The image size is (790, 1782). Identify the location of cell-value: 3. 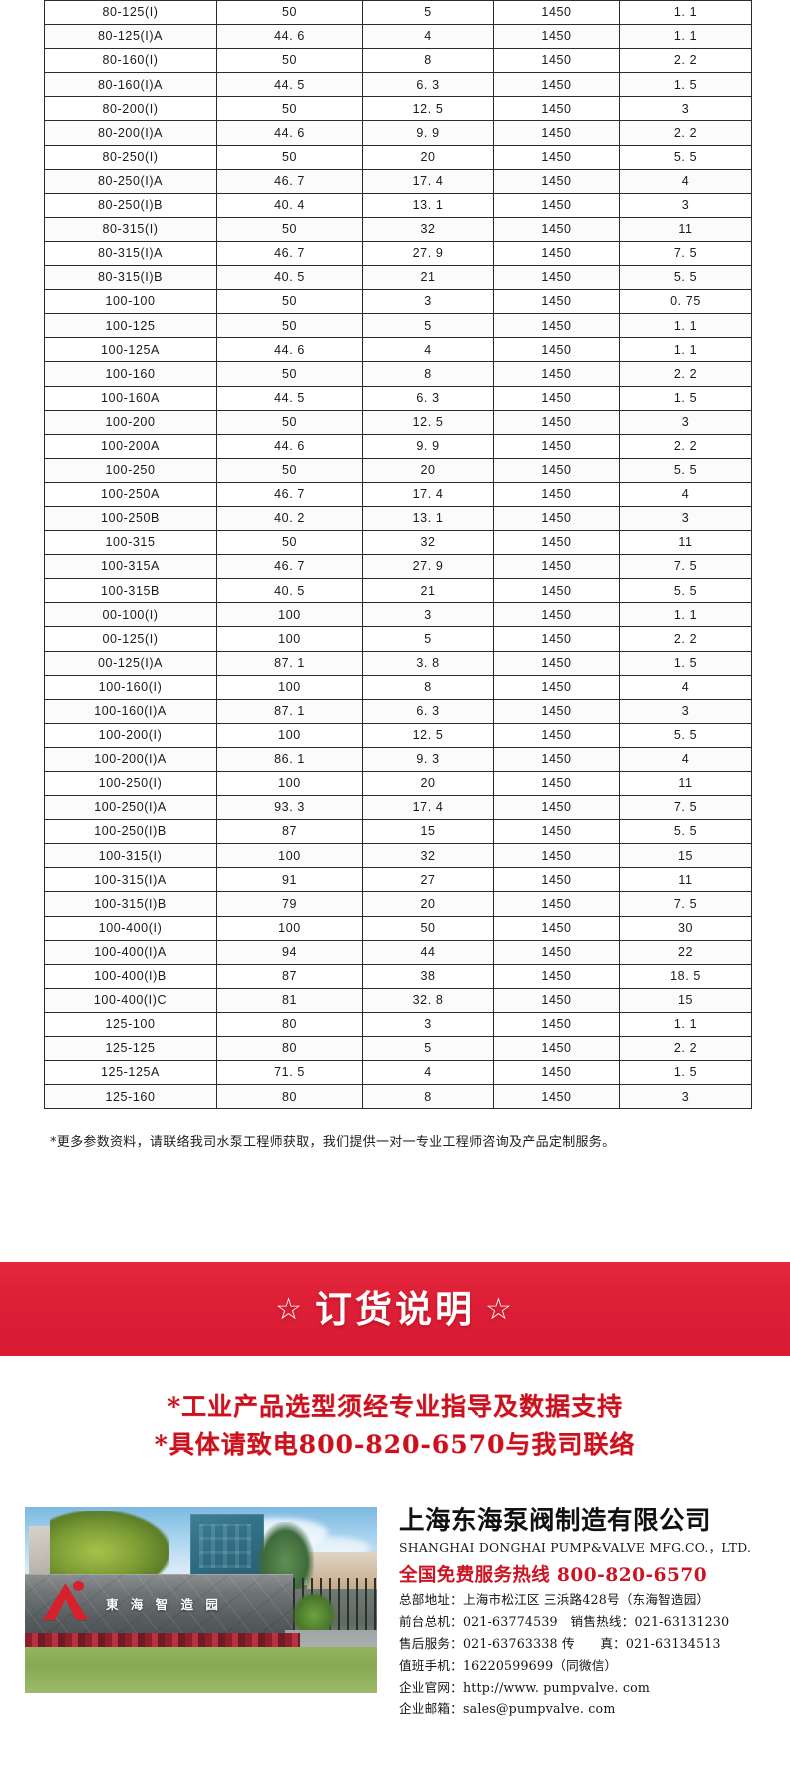
(428, 1024).